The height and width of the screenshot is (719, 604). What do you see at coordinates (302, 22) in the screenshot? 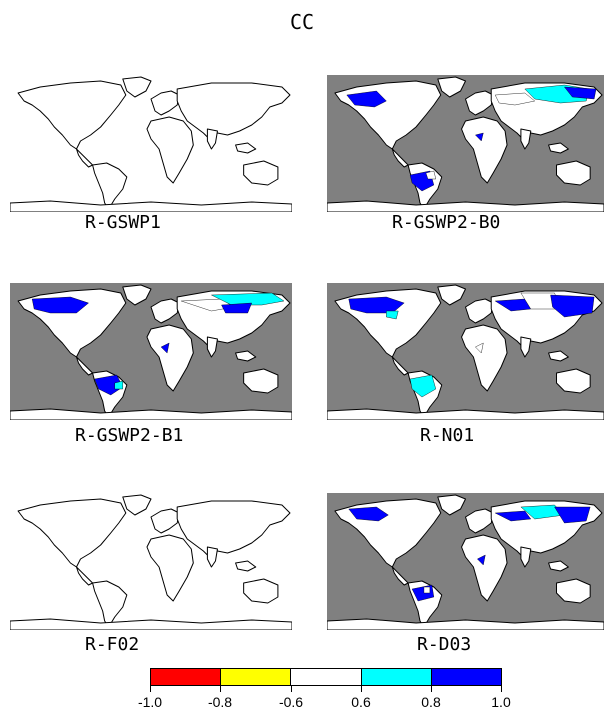
I see `figure-title: CC` at bounding box center [302, 22].